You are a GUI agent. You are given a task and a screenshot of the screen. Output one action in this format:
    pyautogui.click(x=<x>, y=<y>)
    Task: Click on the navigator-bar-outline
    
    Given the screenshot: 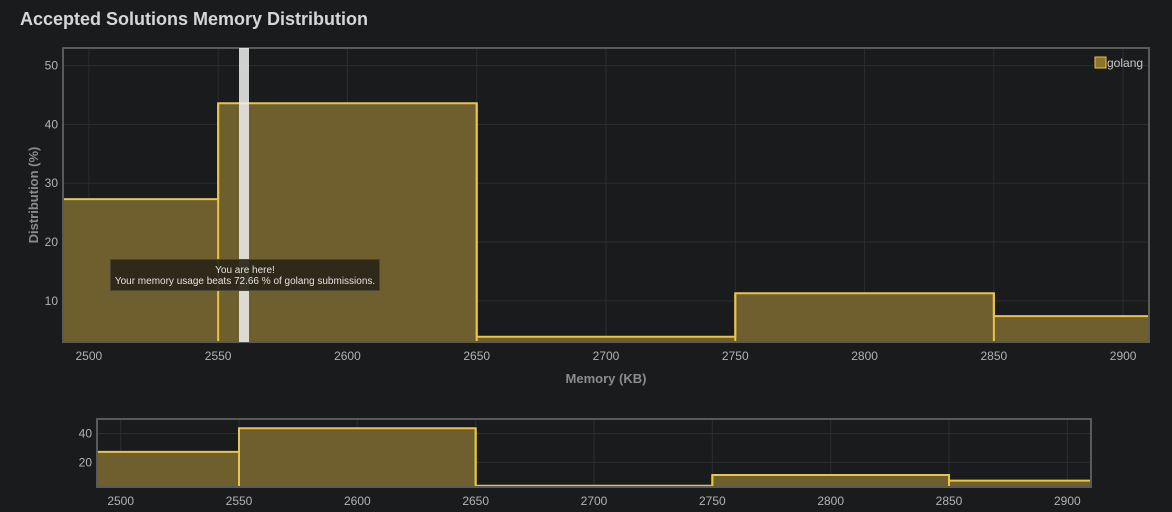 What is the action you would take?
    pyautogui.click(x=594, y=457)
    